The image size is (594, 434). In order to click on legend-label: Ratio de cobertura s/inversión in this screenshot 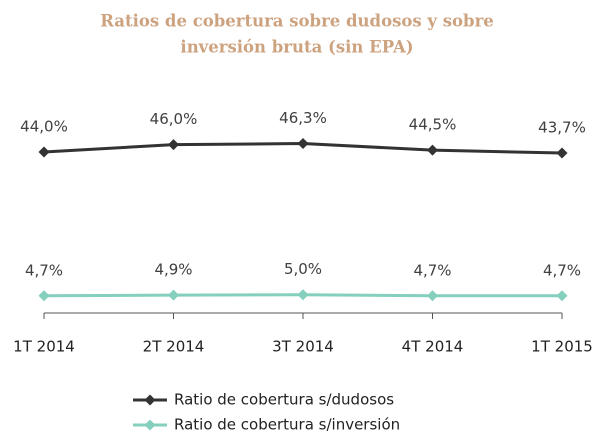, I will do `click(287, 425)`.